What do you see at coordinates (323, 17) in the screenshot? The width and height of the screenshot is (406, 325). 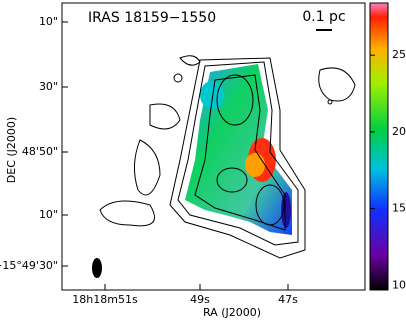 I see `scale-label: 0.1 pc` at bounding box center [323, 17].